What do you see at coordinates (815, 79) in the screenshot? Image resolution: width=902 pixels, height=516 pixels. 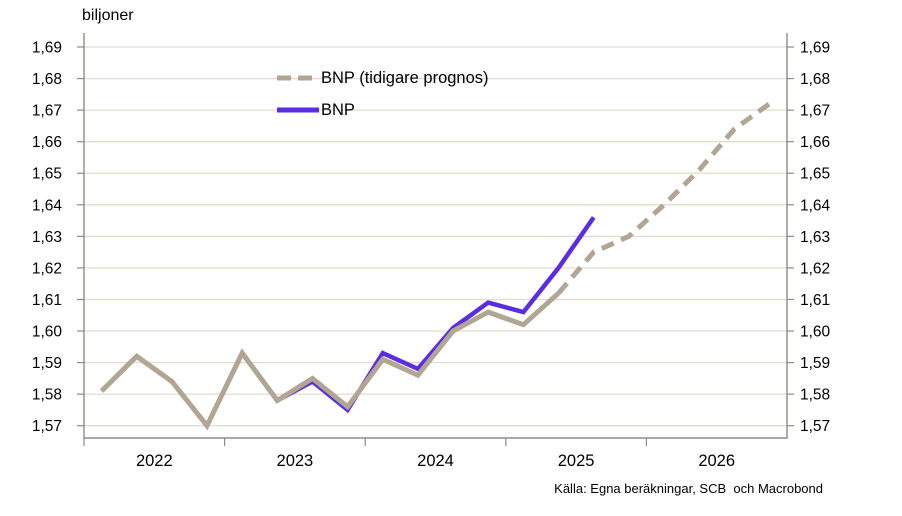 I see `y-axis-label-right: 1,68` at bounding box center [815, 79].